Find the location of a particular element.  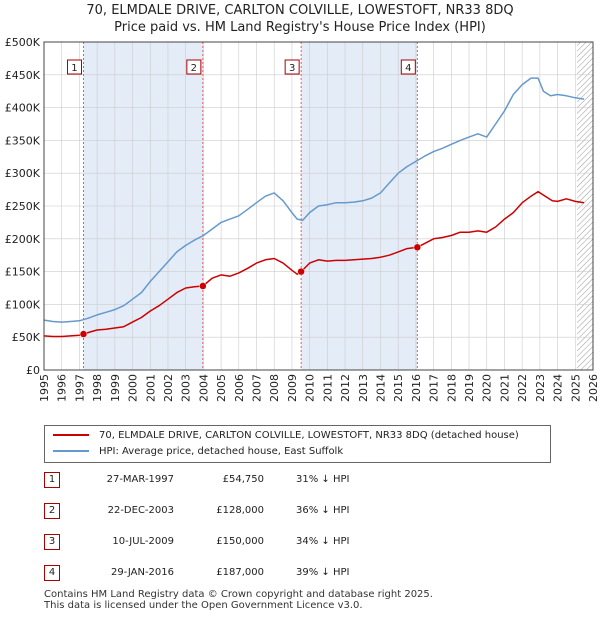

x-tick-label: 2014 is located at coordinates (380, 388).